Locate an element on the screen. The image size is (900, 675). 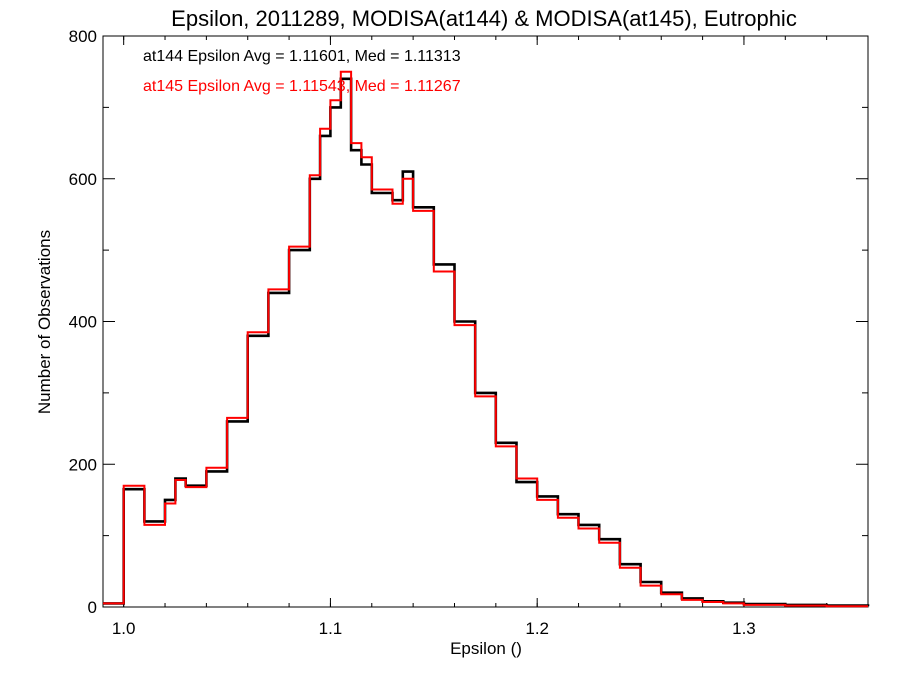
x-axis-label: Epsilon () is located at coordinates (486, 648).